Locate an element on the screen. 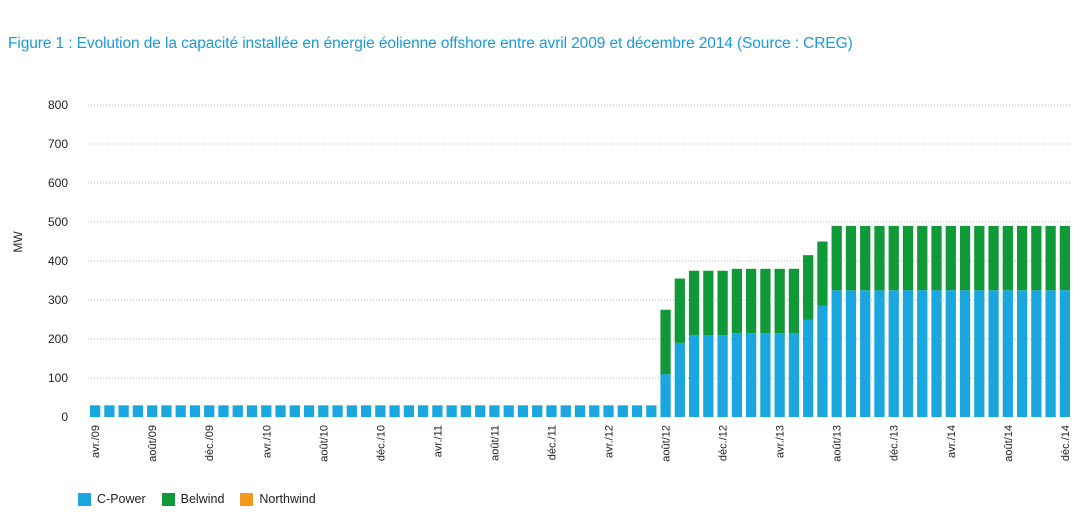 Image resolution: width=1090 pixels, height=520 pixels. y-tick-label: 600 is located at coordinates (58, 183).